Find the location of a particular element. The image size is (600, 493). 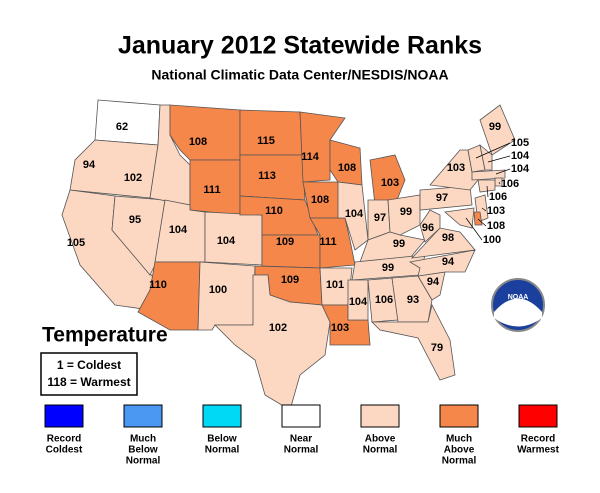

legend-label: Coldest is located at coordinates (64, 450).